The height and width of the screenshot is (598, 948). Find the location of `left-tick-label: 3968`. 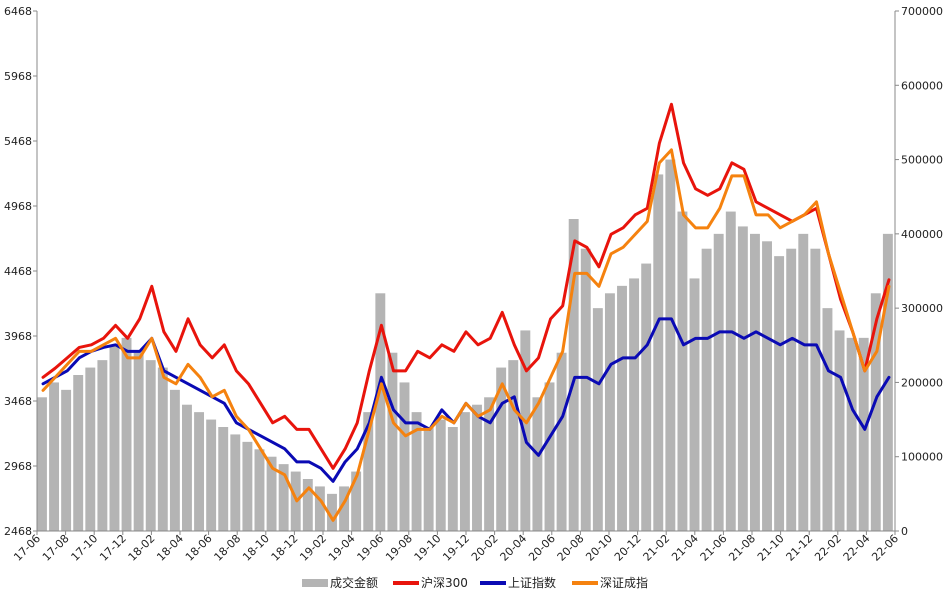

left-tick-label: 3968 is located at coordinates (18, 336).